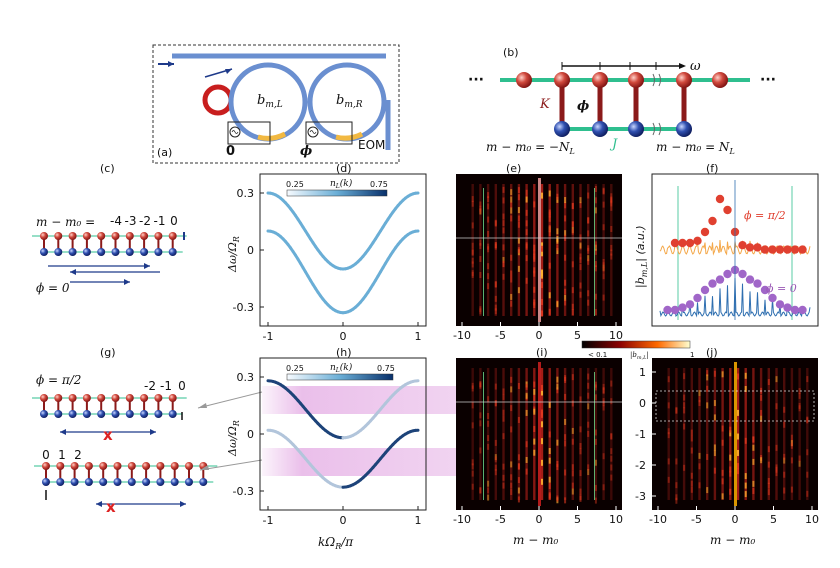 The width and height of the screenshot is (840, 568). I want to click on center-line, so click(539, 434).